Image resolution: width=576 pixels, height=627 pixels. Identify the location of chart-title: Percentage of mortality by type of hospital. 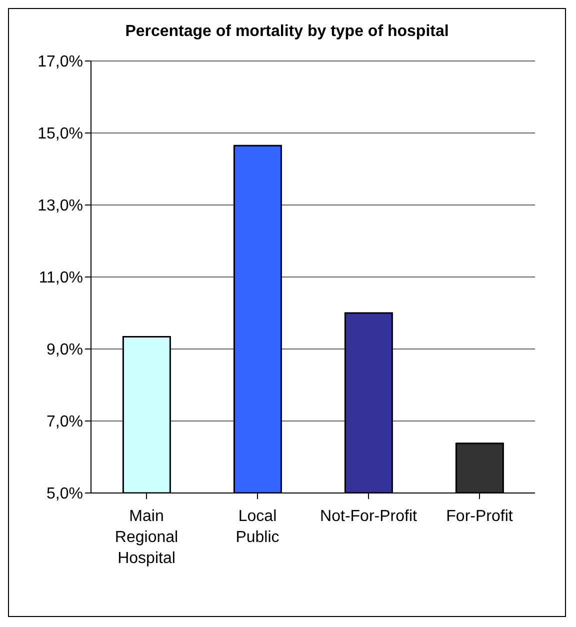
(287, 32).